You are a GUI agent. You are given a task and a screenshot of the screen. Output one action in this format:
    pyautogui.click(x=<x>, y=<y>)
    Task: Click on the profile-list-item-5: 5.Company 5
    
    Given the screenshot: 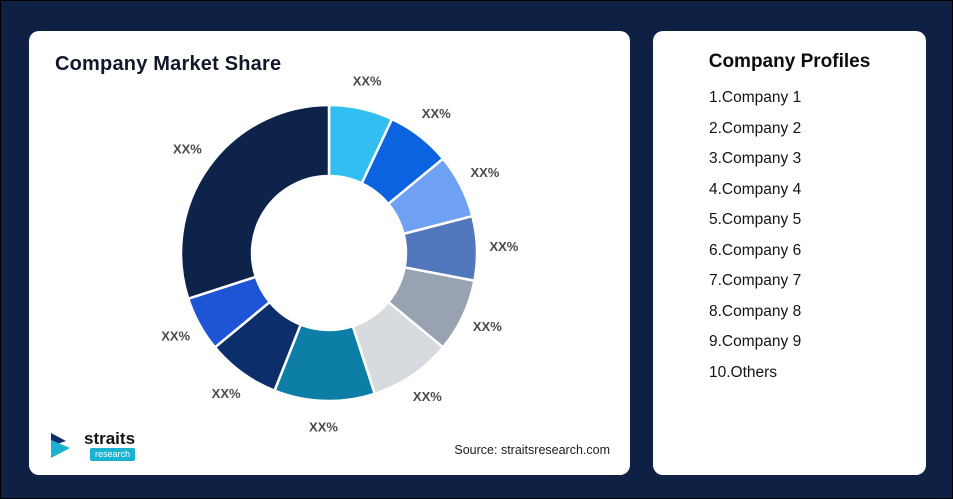 What is the action you would take?
    pyautogui.click(x=755, y=219)
    